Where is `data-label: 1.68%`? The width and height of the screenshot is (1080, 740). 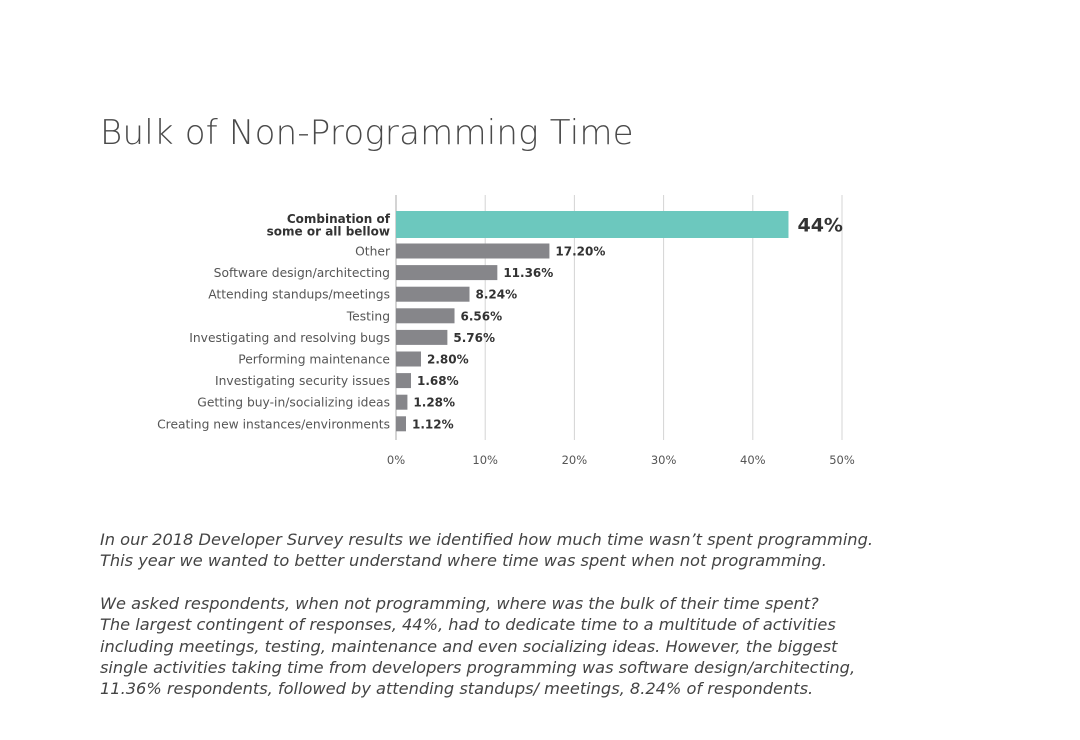 data-label: 1.68% is located at coordinates (438, 381).